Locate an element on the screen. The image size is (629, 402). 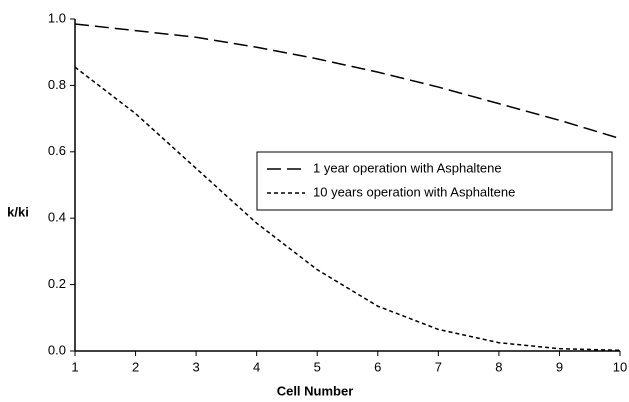
x-tick-label: 9 is located at coordinates (559, 366).